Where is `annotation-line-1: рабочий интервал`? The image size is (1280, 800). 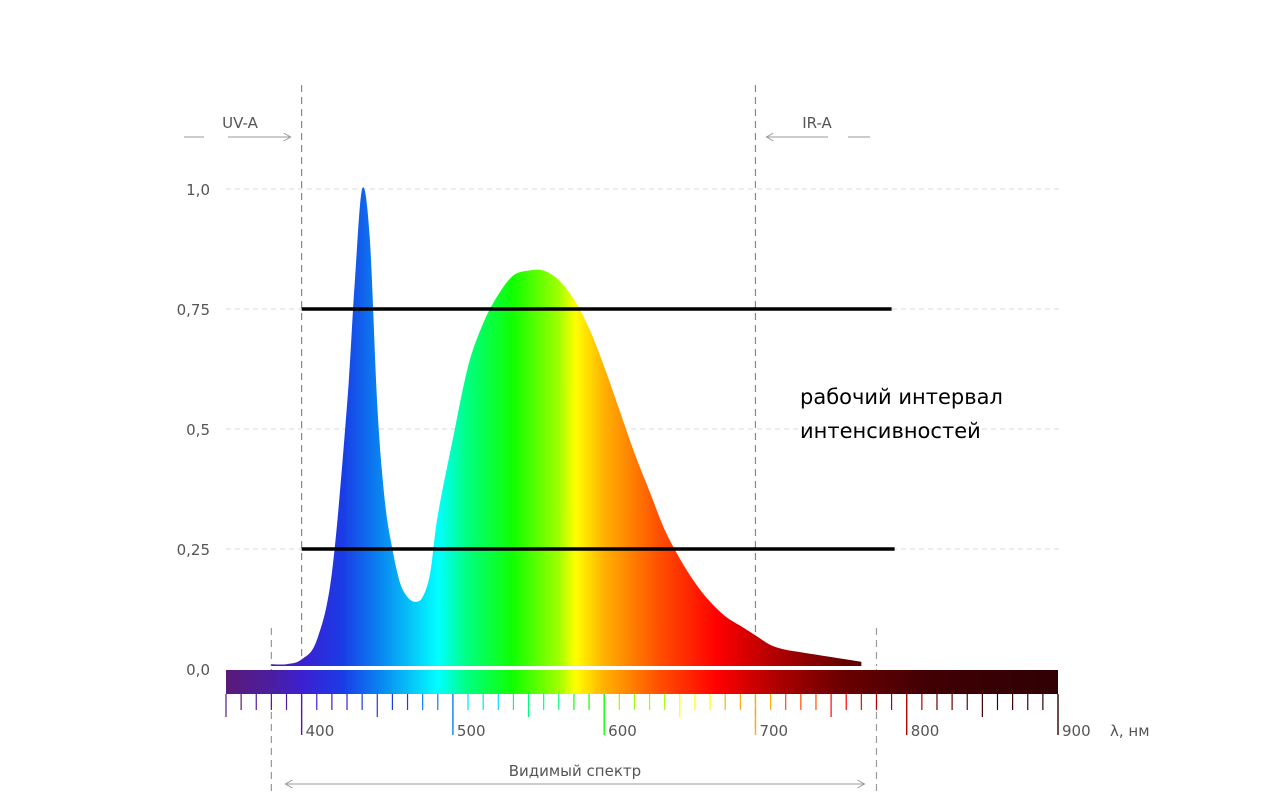
annotation-line-1: рабочий интервал is located at coordinates (901, 397).